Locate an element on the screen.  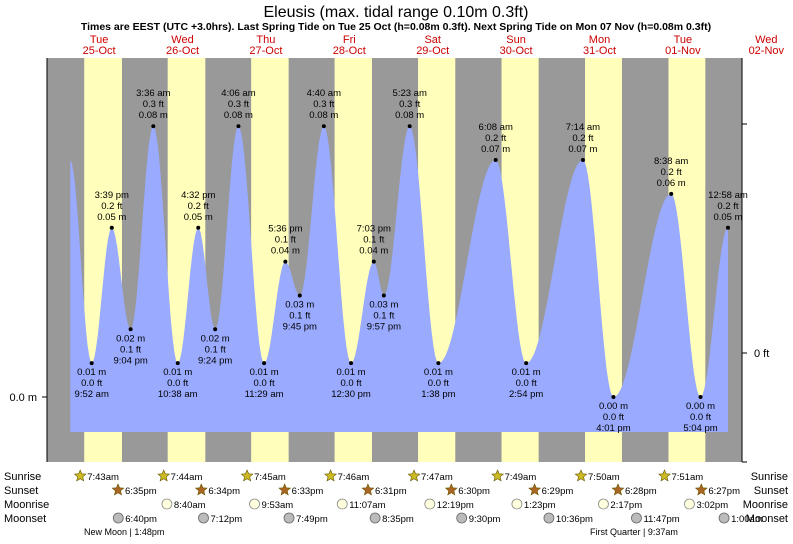
tide-time-label: 9:24 pm is located at coordinates (215, 360).